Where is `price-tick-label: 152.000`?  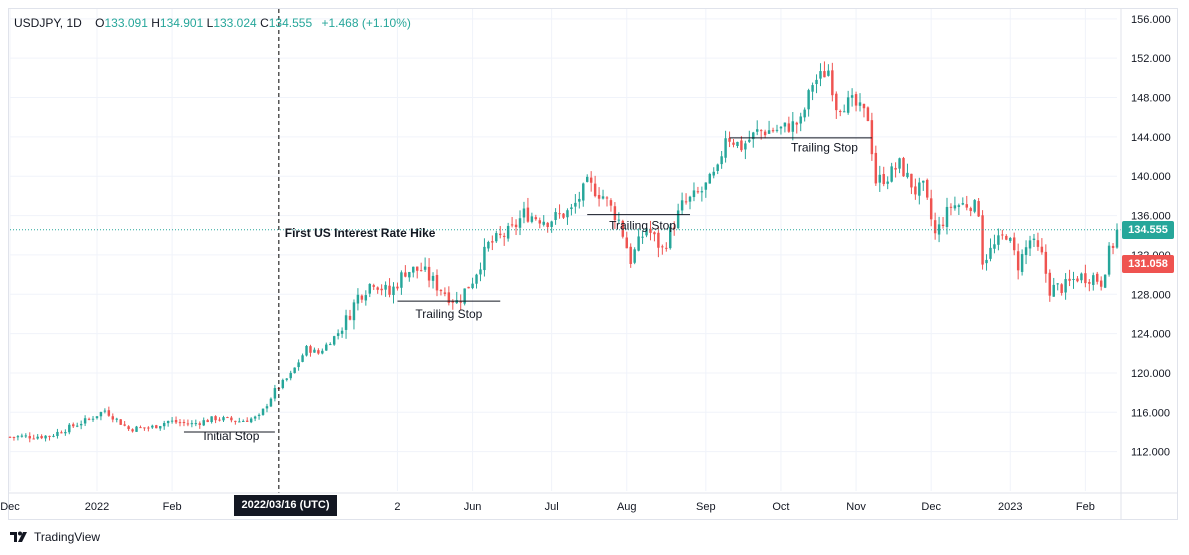
price-tick-label: 152.000 is located at coordinates (1151, 59).